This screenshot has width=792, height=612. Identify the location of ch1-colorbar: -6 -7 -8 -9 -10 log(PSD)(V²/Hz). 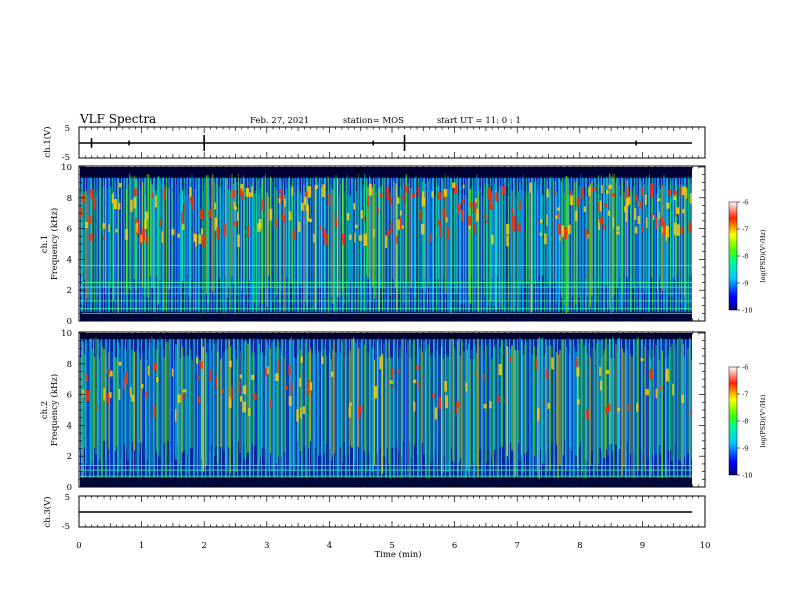
(747, 257).